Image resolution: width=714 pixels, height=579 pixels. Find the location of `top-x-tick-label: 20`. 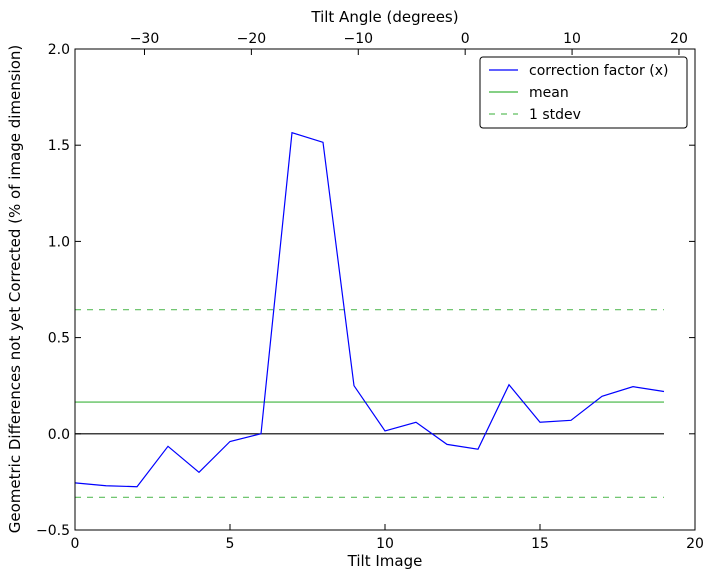

top-x-tick-label: 20 is located at coordinates (679, 39).